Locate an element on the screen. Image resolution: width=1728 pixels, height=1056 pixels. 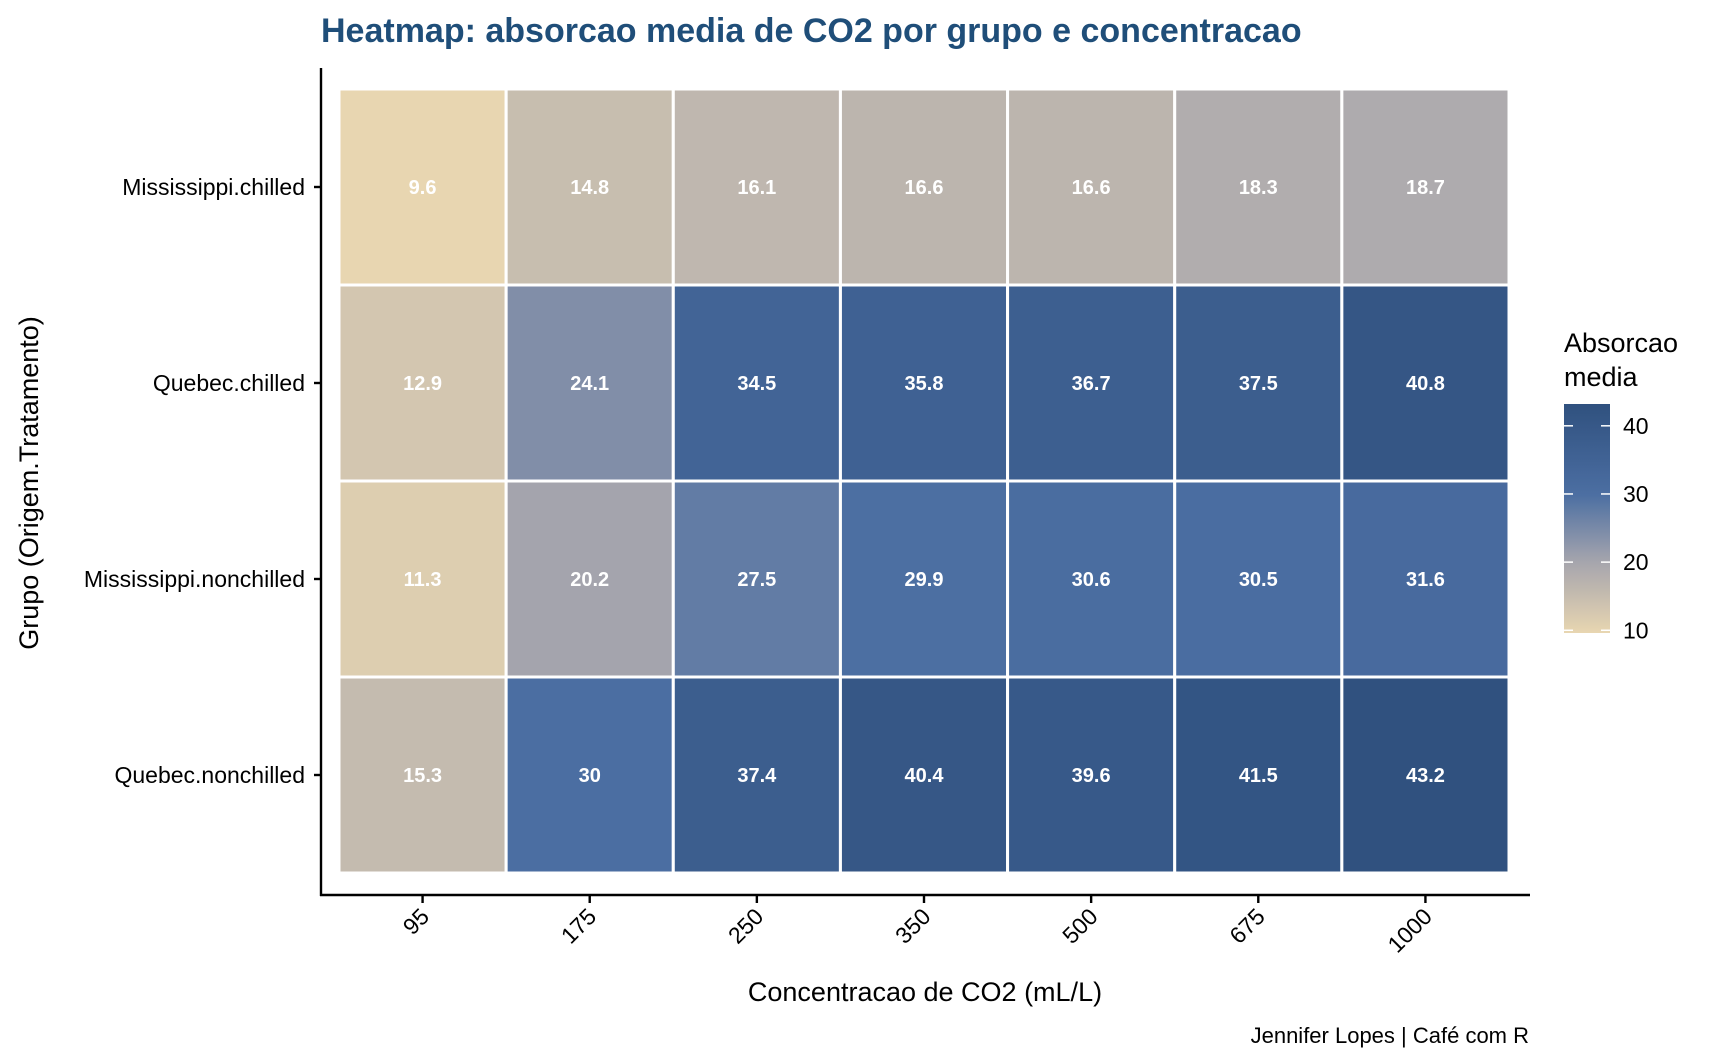
tile-value-label: 18.3 is located at coordinates (1258, 188).